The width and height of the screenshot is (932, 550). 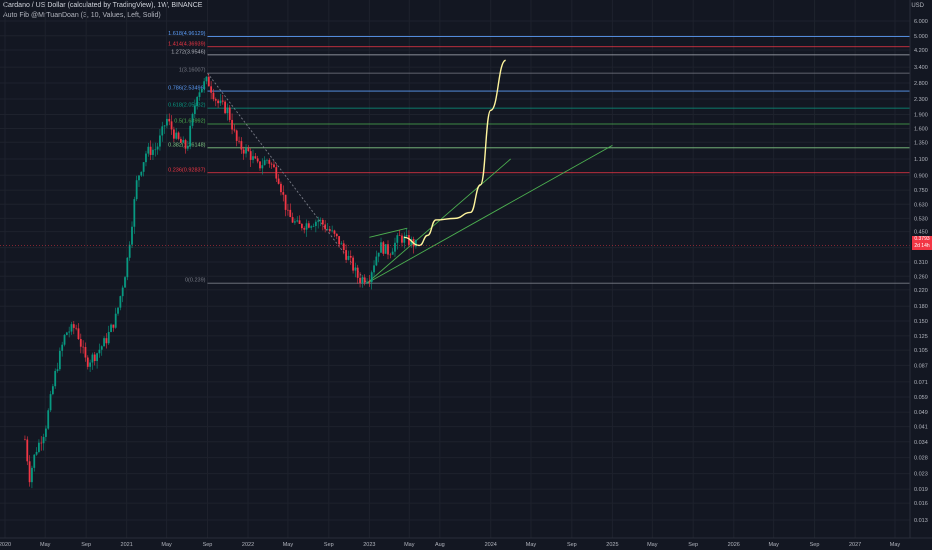 I want to click on x-tick-label: 2021, so click(x=127, y=545).